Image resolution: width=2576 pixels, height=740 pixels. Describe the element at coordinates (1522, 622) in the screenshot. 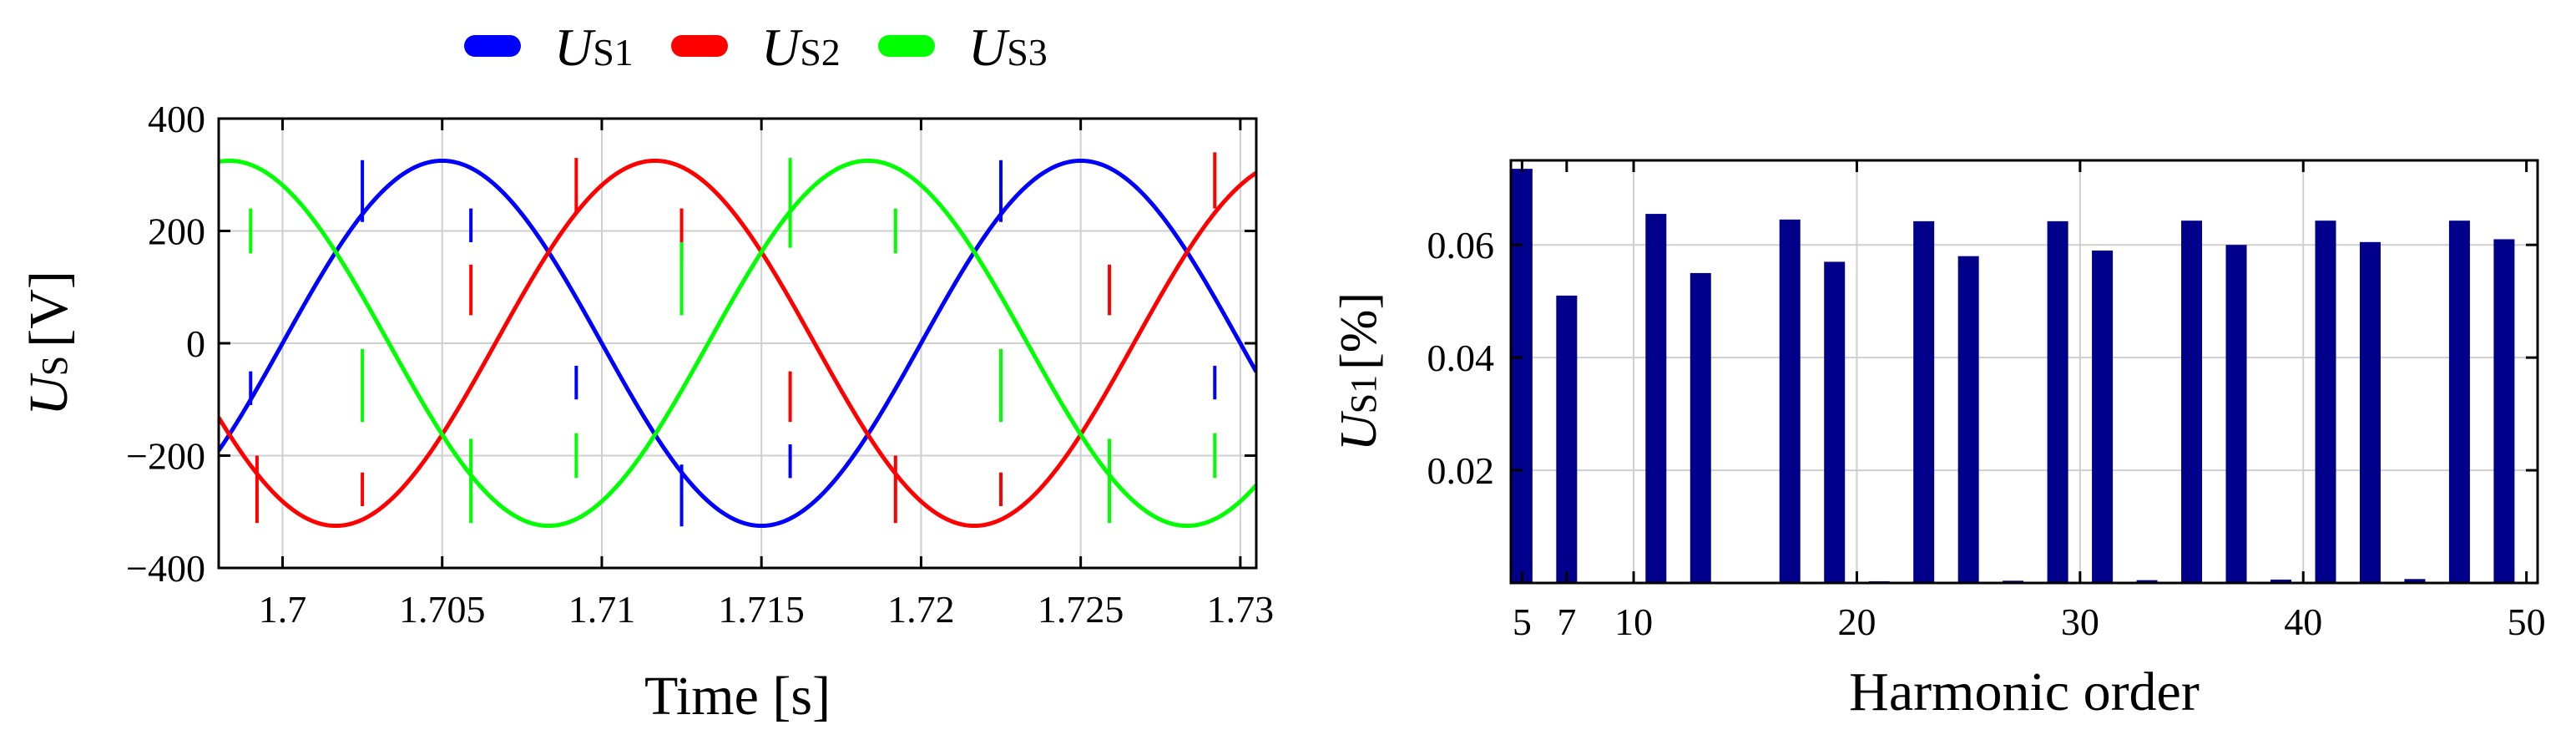

I see `x-tick-label: 5` at that location.